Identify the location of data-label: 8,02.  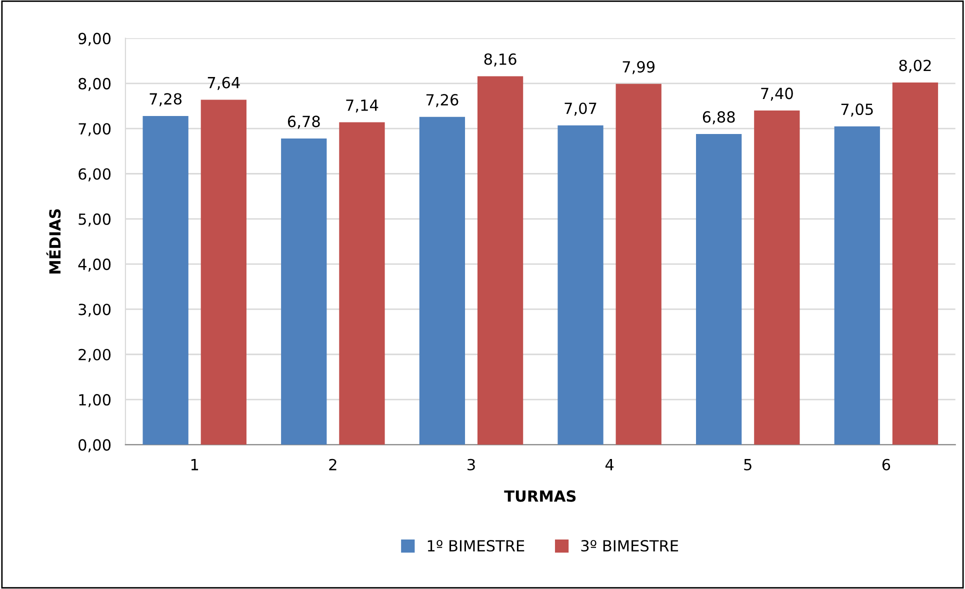
(915, 66).